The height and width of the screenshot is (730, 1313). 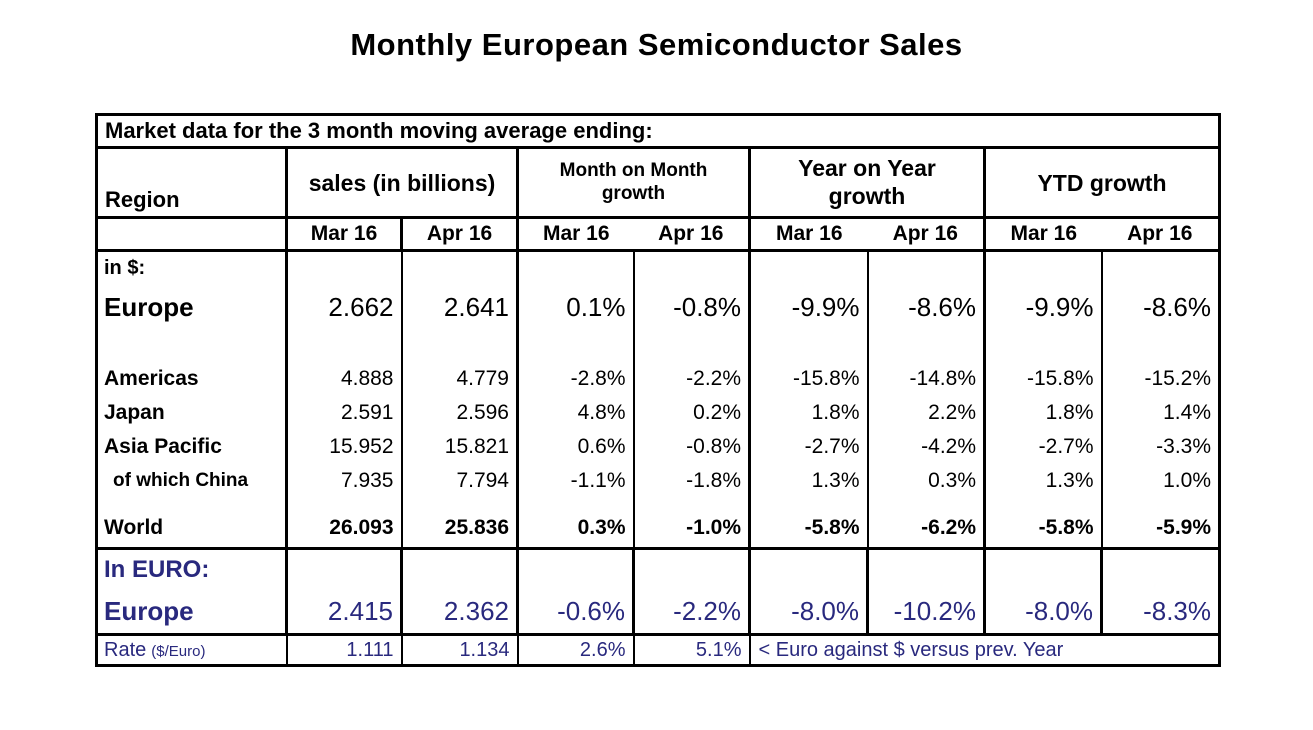 I want to click on page-title: Monthly European Semiconductor Sales, so click(x=656, y=44).